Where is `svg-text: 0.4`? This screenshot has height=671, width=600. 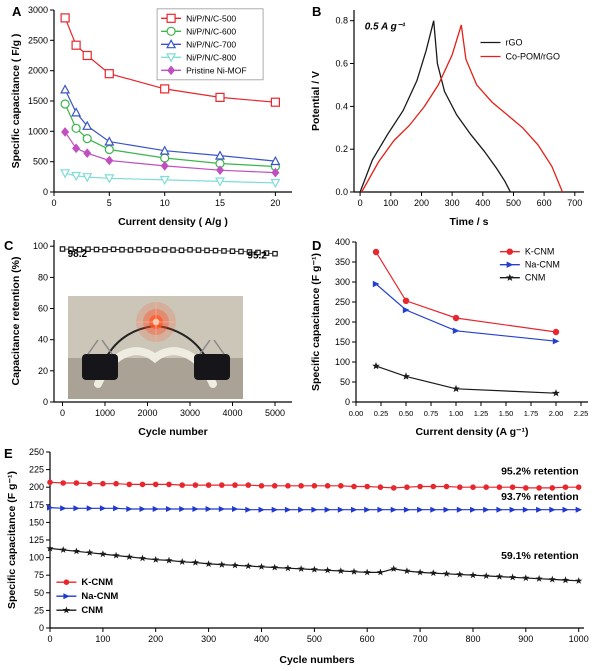 svg-text: 0.4 is located at coordinates (341, 106).